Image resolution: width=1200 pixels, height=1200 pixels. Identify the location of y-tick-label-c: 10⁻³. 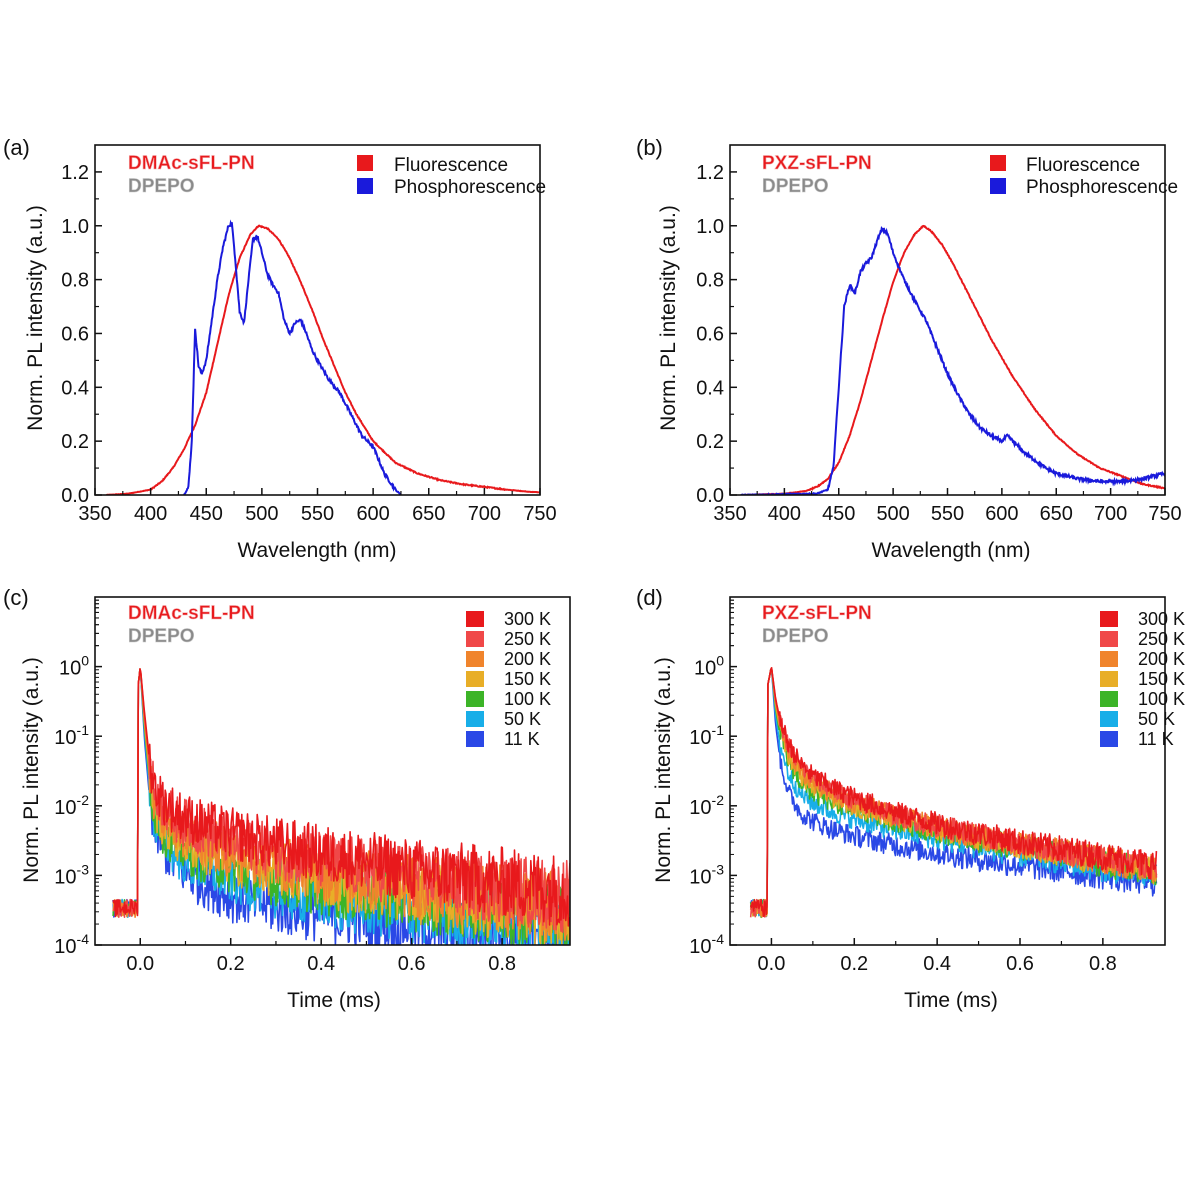
(71, 874).